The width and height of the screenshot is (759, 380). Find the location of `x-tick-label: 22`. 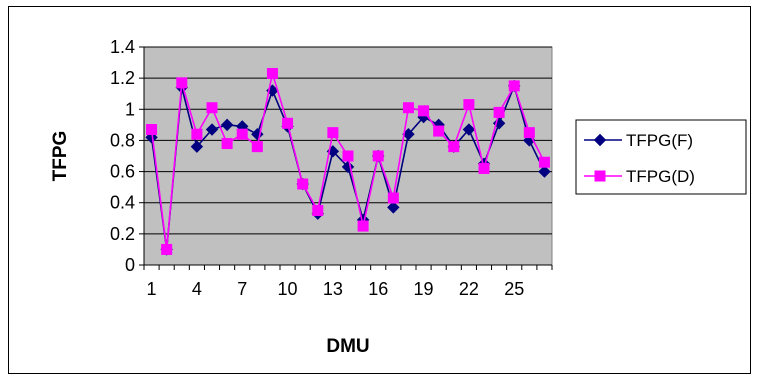

x-tick-label: 22 is located at coordinates (469, 289).